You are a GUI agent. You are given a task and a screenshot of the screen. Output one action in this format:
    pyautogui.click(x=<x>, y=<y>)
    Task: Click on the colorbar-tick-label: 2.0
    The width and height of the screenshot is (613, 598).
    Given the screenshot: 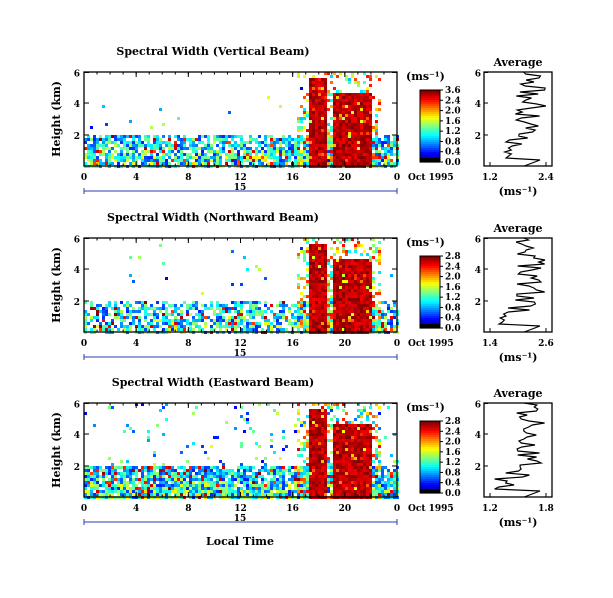 What is the action you would take?
    pyautogui.click(x=453, y=278)
    